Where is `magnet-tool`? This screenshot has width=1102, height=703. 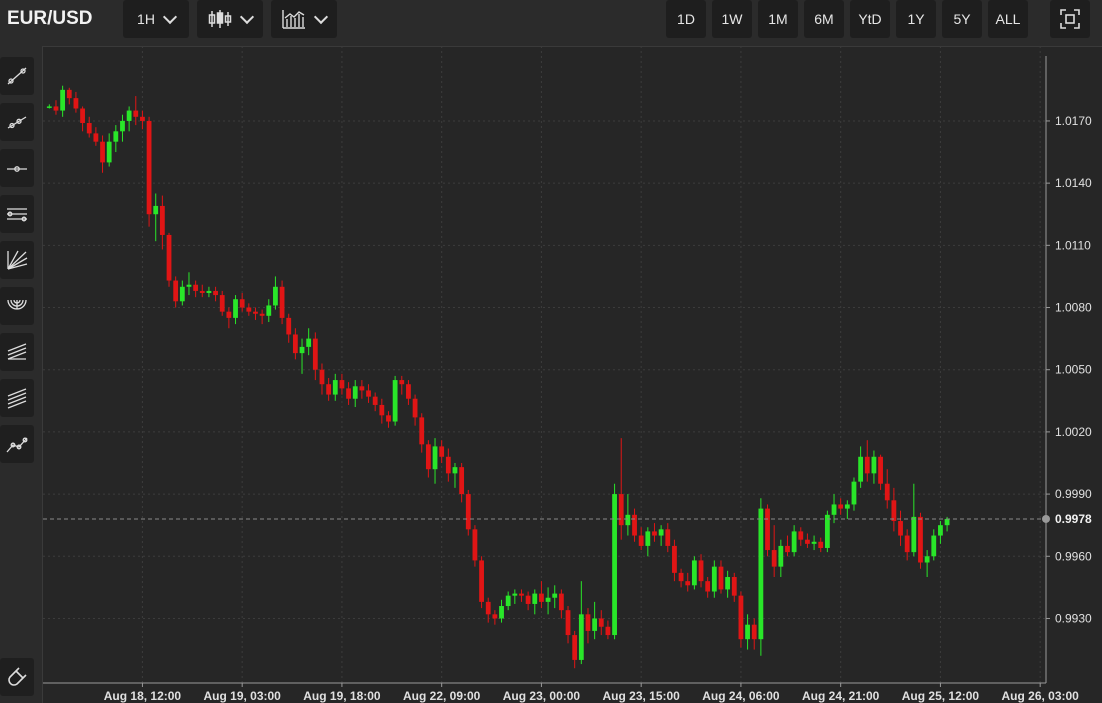
magnet-tool is located at coordinates (17, 677).